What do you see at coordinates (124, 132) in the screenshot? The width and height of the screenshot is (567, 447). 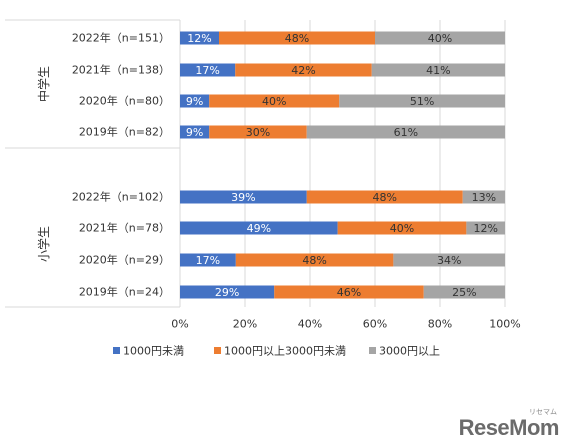 I see `category-label: 2019年（n=82）` at bounding box center [124, 132].